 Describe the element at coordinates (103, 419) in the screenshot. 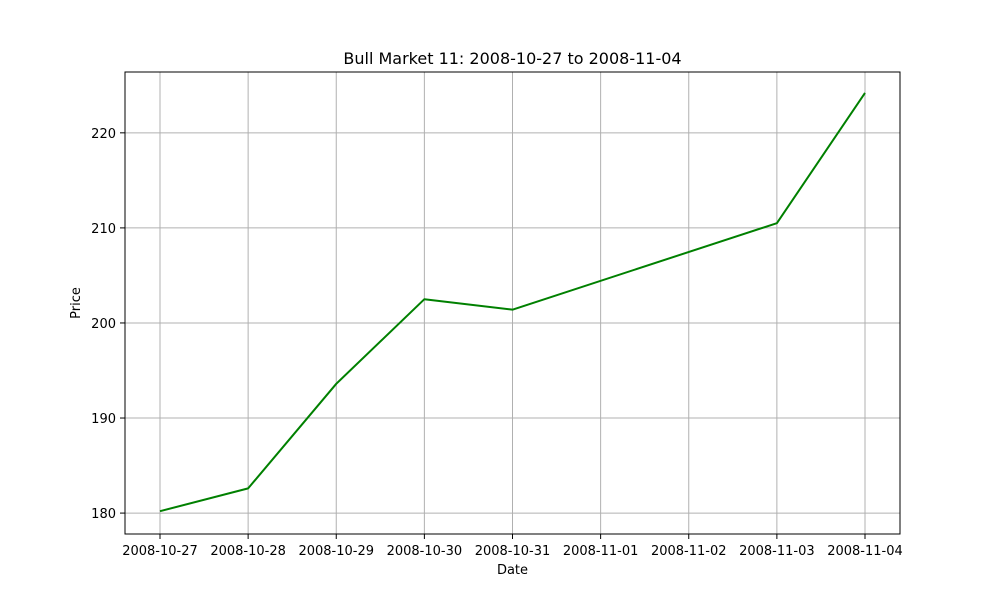

I see `y-tick-label: 190` at that location.